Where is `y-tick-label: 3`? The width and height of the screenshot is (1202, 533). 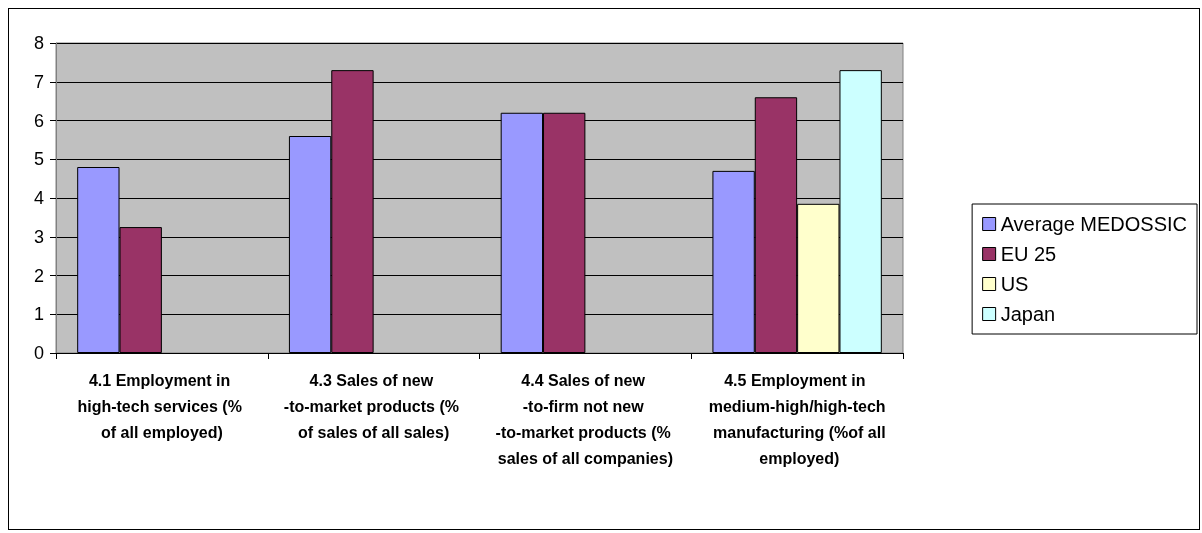
y-tick-label: 3 is located at coordinates (38, 236).